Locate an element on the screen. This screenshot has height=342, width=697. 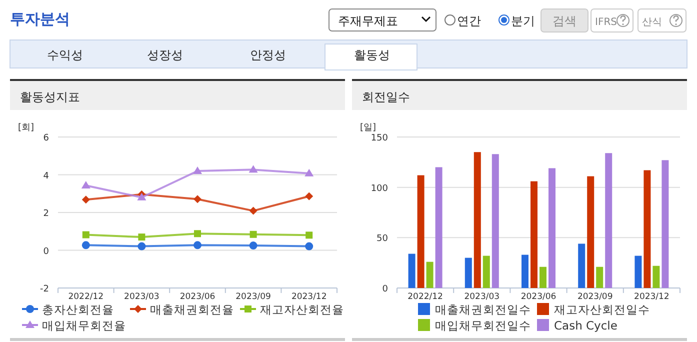
text: IFRS is located at coordinates (606, 22).